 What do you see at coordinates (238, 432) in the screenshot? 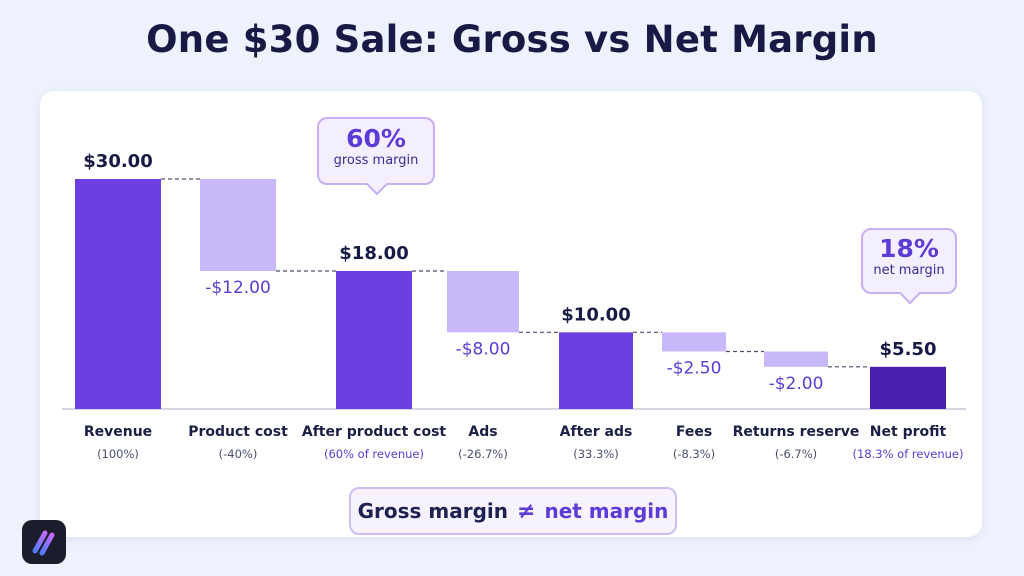
I see `category-label: Product cost` at bounding box center [238, 432].